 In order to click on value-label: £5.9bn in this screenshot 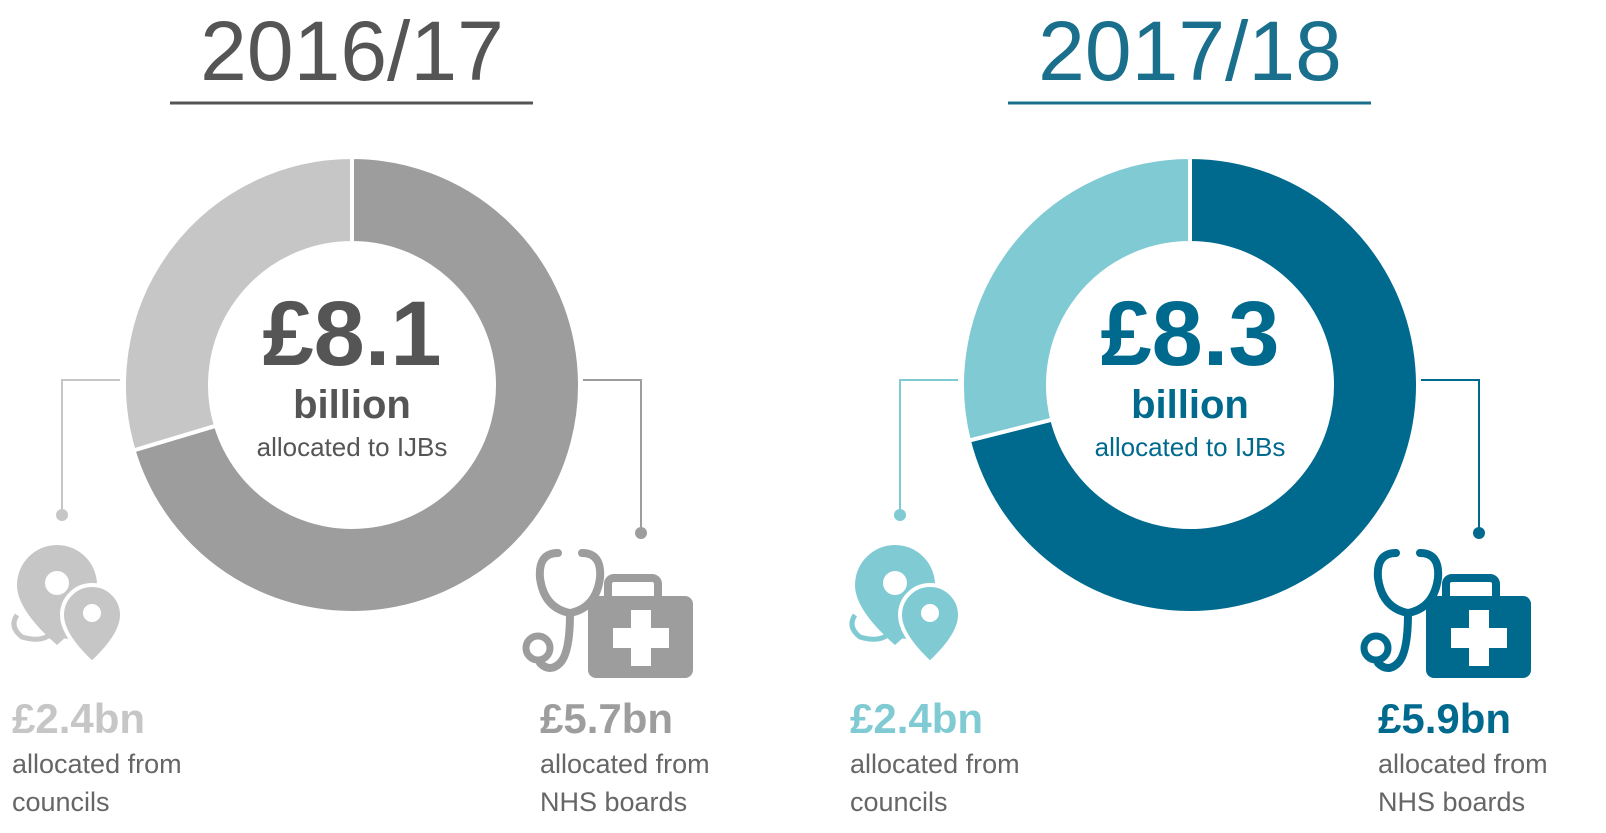, I will do `click(1444, 718)`.